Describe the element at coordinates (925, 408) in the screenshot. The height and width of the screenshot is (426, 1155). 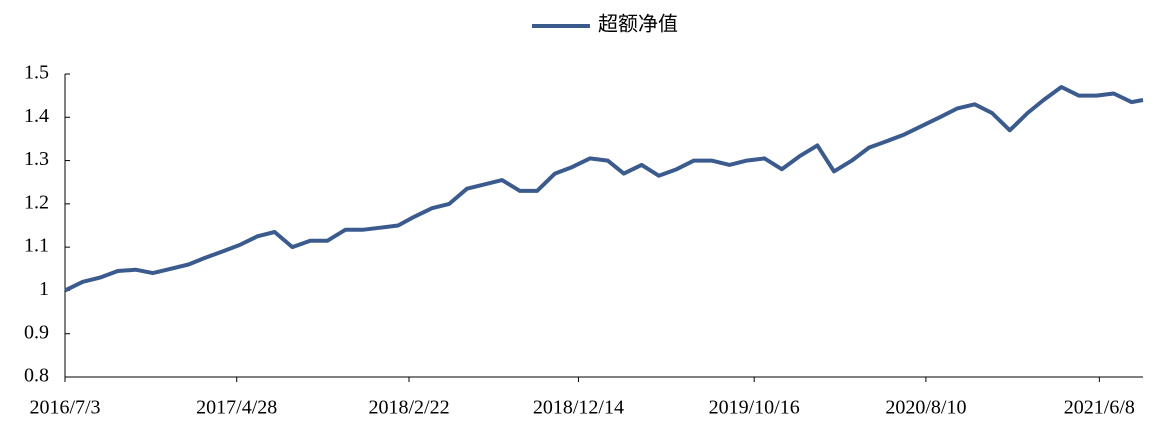
I see `x-tick-label: 2020/8/10` at that location.